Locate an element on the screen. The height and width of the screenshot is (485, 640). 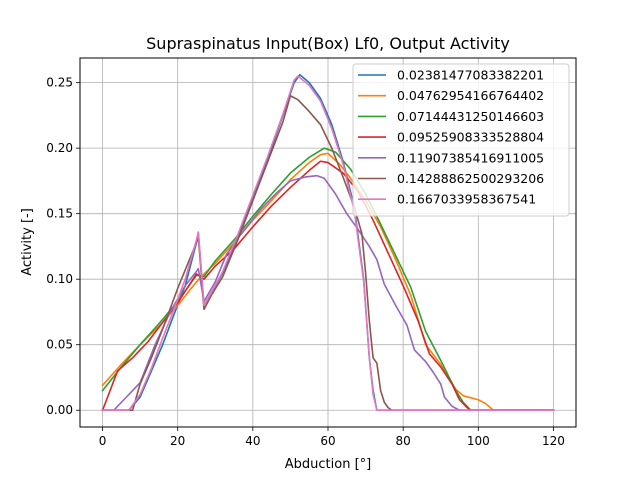
y-axis-label: Activity [-] is located at coordinates (27, 242).